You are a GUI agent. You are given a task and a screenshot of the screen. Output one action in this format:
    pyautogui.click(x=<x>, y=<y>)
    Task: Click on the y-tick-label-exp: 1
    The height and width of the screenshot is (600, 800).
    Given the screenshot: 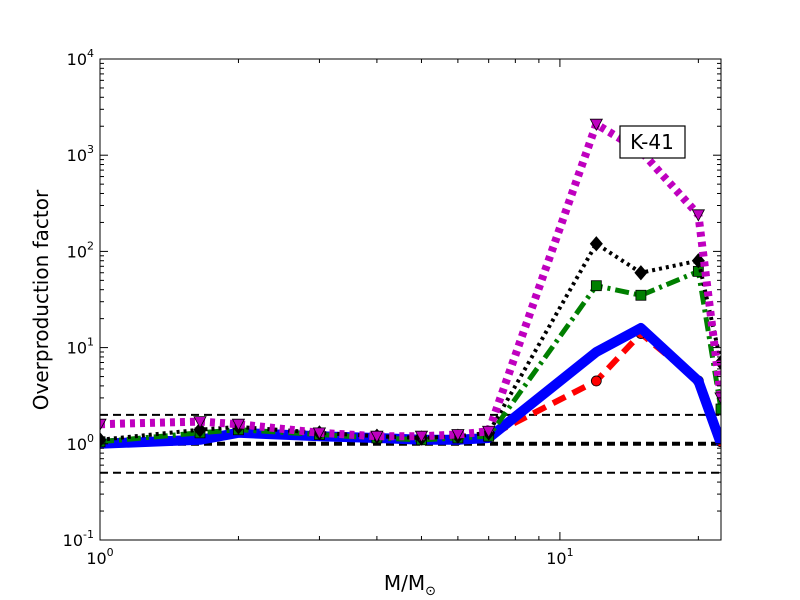 What is the action you would take?
    pyautogui.click(x=90, y=342)
    